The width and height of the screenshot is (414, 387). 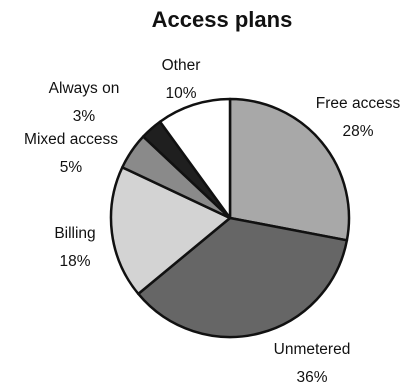 What do you see at coordinates (311, 375) in the screenshot?
I see `slice-value-unmetered: 36%` at bounding box center [311, 375].